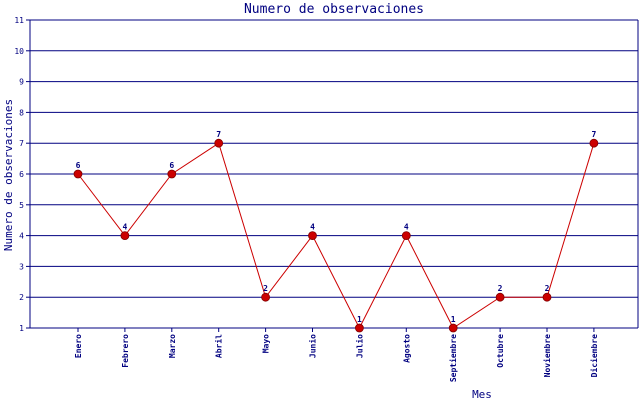 This screenshot has height=400, width=640. I want to click on x-axis-title: Mes, so click(482, 394).